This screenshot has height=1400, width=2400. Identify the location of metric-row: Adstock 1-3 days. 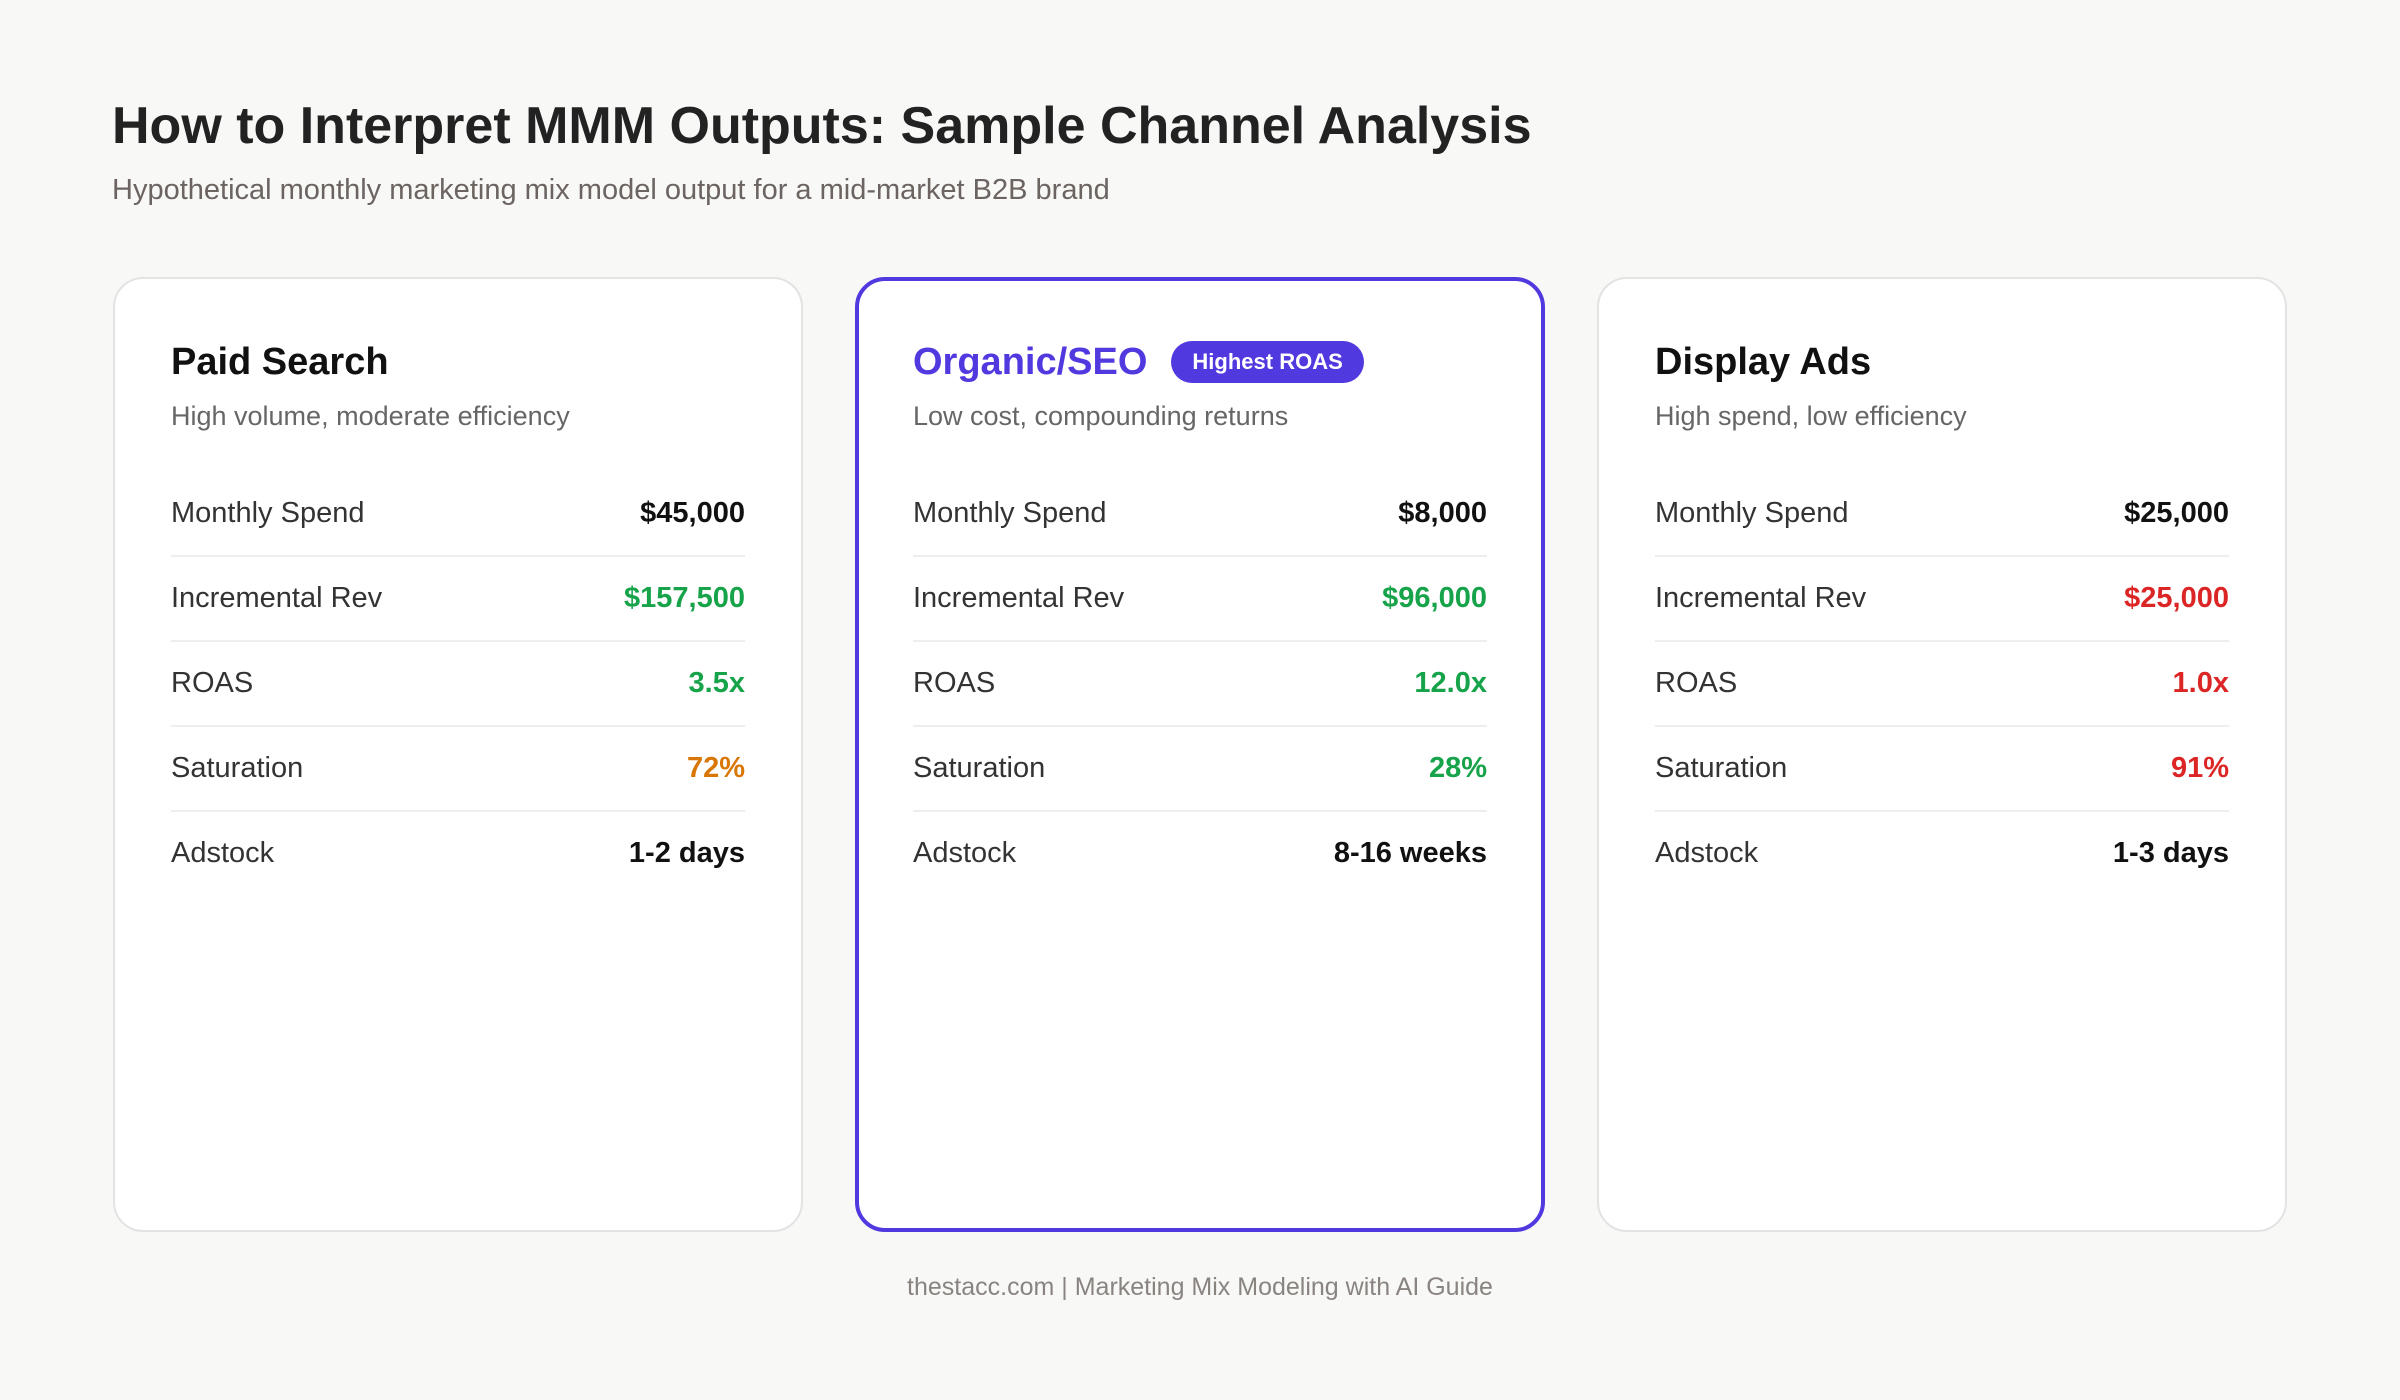
(1942, 853).